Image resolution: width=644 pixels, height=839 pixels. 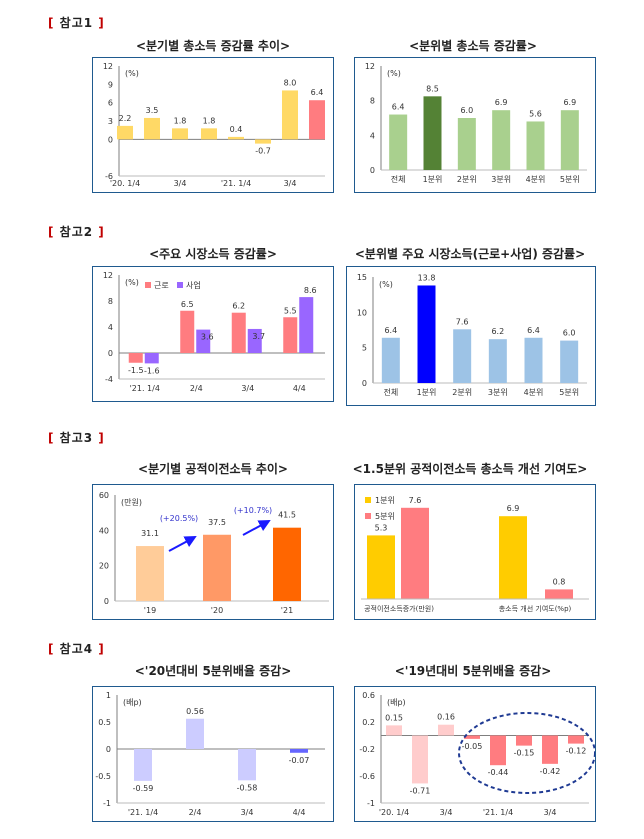 What do you see at coordinates (472, 746) in the screenshot?
I see `data-label: -0.05` at bounding box center [472, 746].